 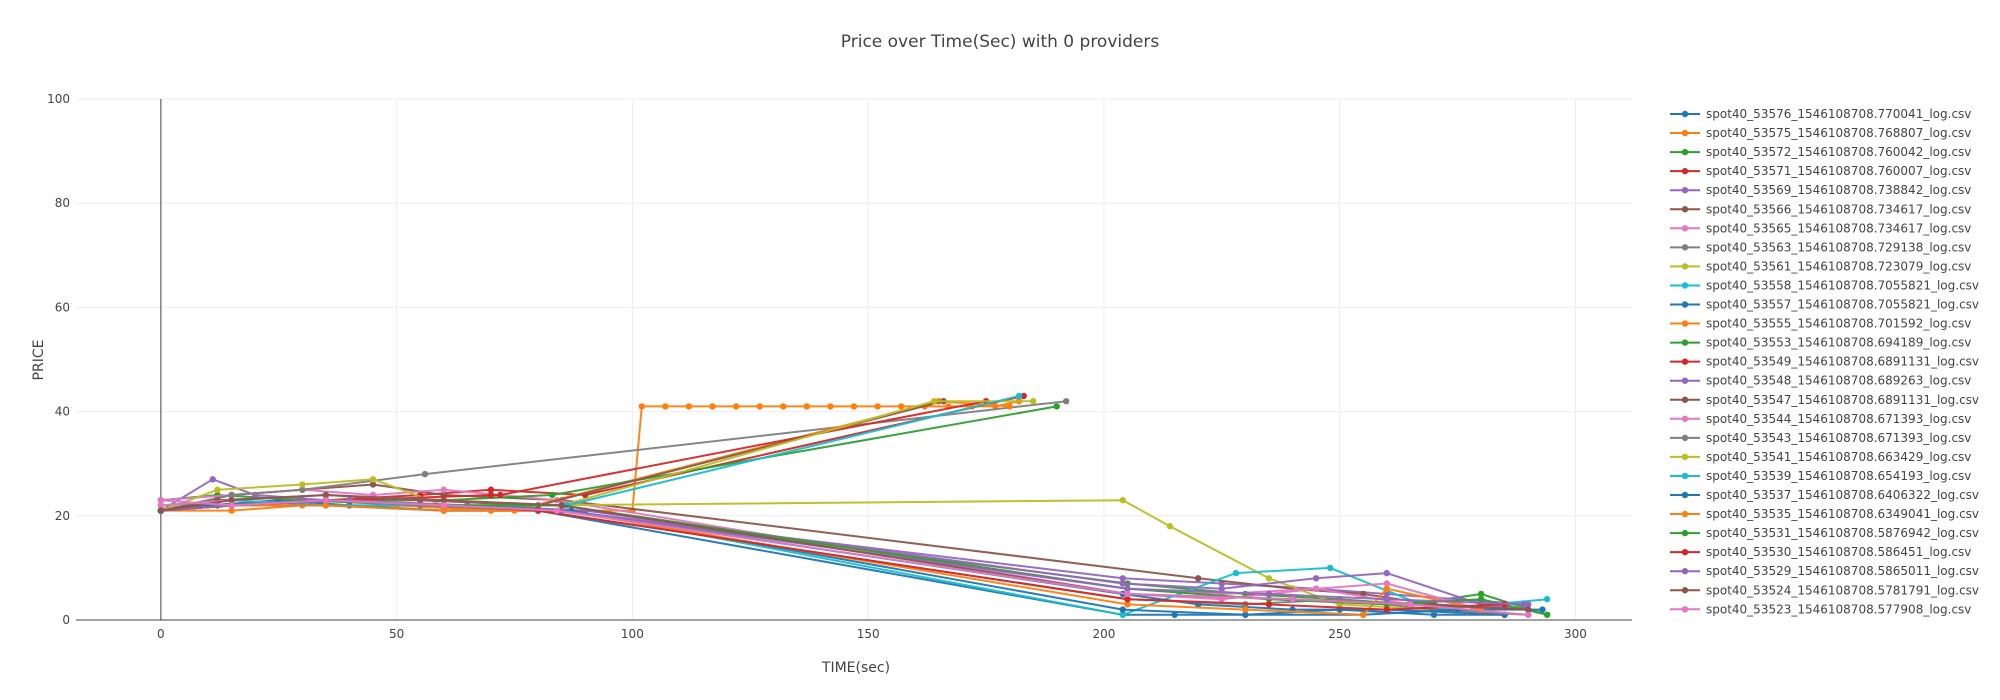 I want to click on legend-item: spot40_53523_1546108708.577908_log.csv, so click(x=1820, y=609).